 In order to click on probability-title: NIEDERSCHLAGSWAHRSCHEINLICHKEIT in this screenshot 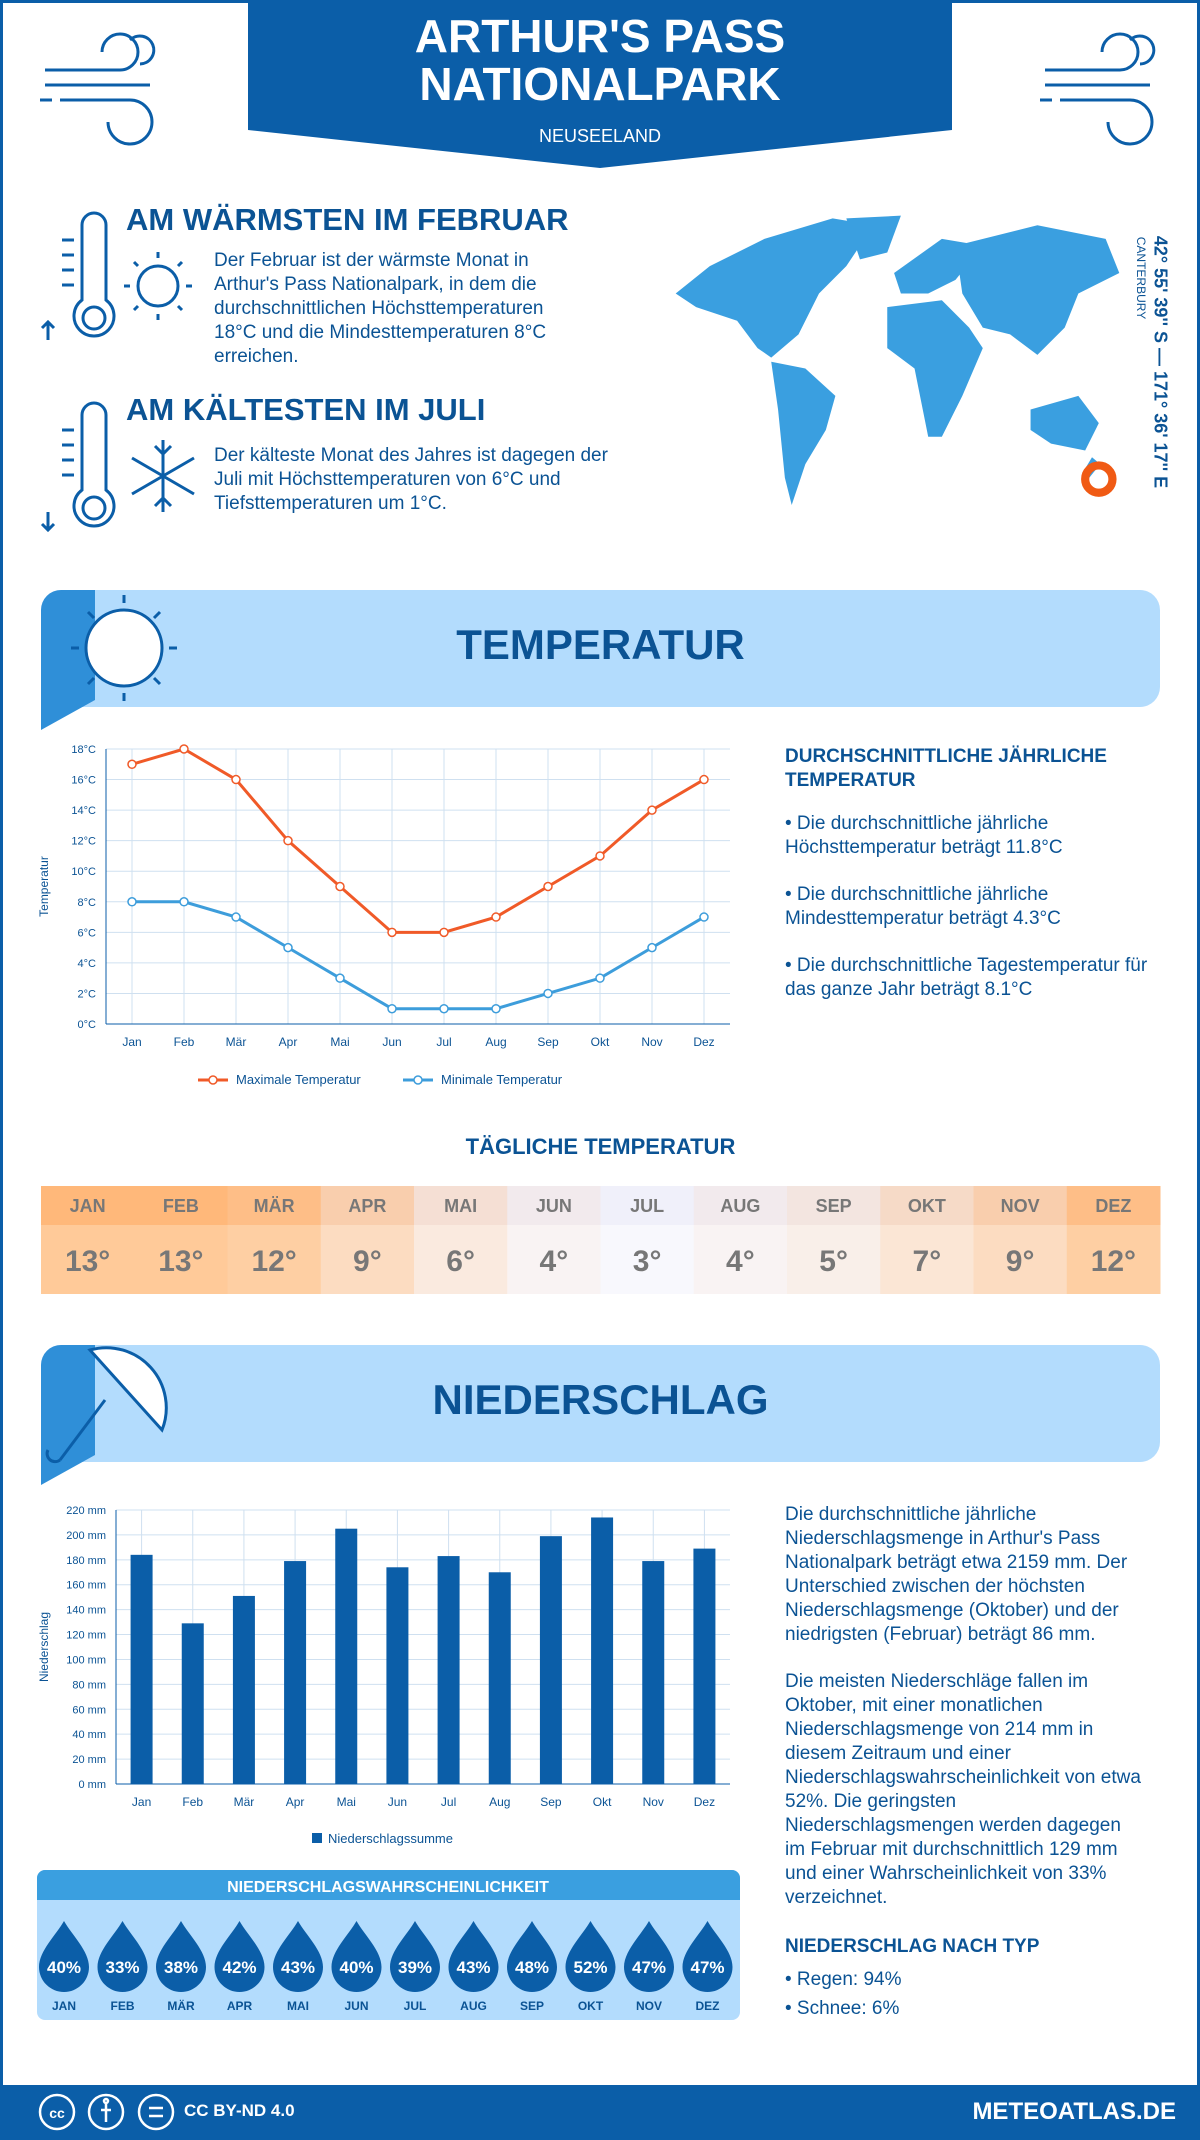, I will do `click(388, 1887)`.